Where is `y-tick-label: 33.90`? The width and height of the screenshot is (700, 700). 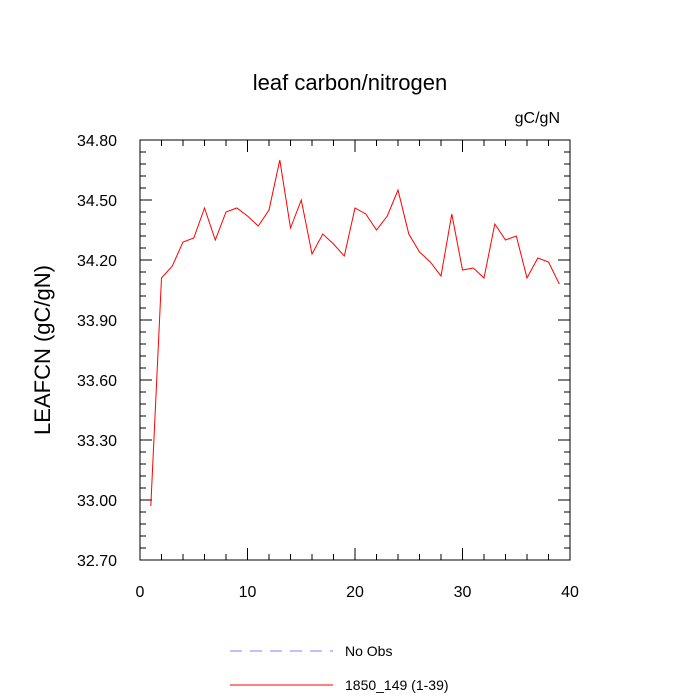
y-tick-label: 33.90 is located at coordinates (97, 321).